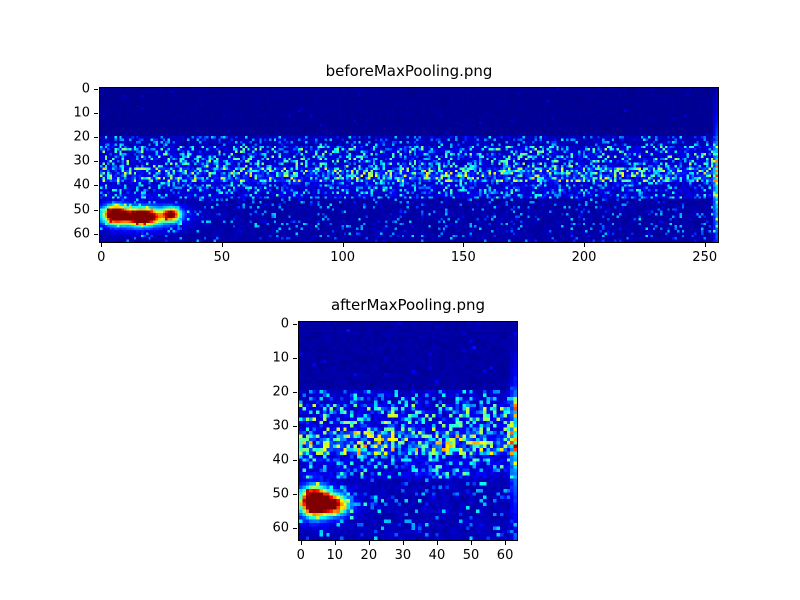  I want to click on x-tick-label: 250, so click(705, 257).